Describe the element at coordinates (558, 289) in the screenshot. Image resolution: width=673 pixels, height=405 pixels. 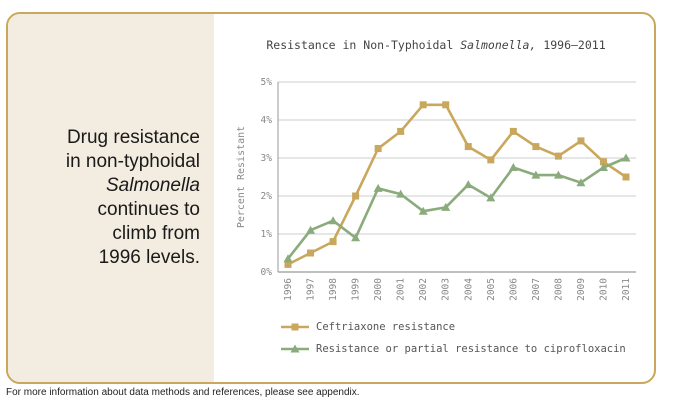
I see `x-tick-label: 2008` at that location.